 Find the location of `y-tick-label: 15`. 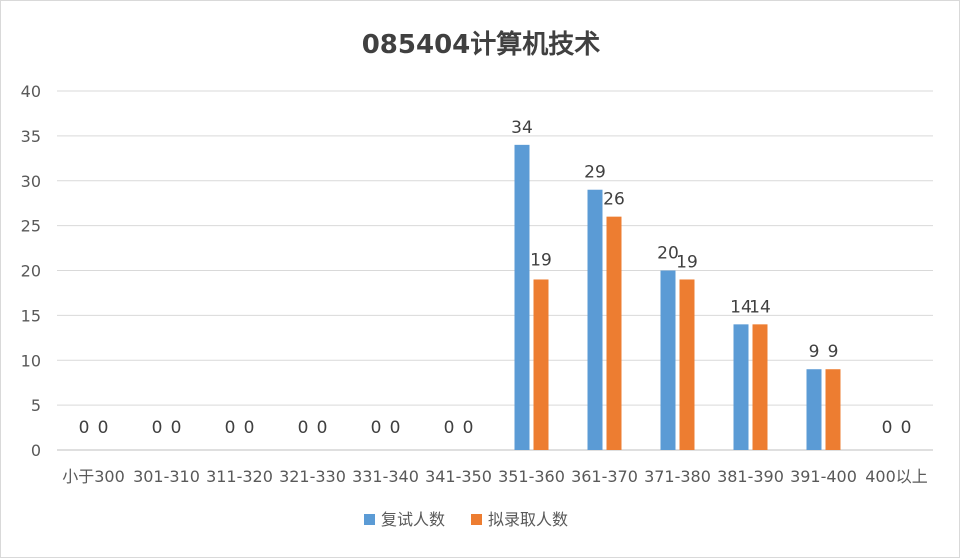

y-tick-label: 15 is located at coordinates (31, 315).